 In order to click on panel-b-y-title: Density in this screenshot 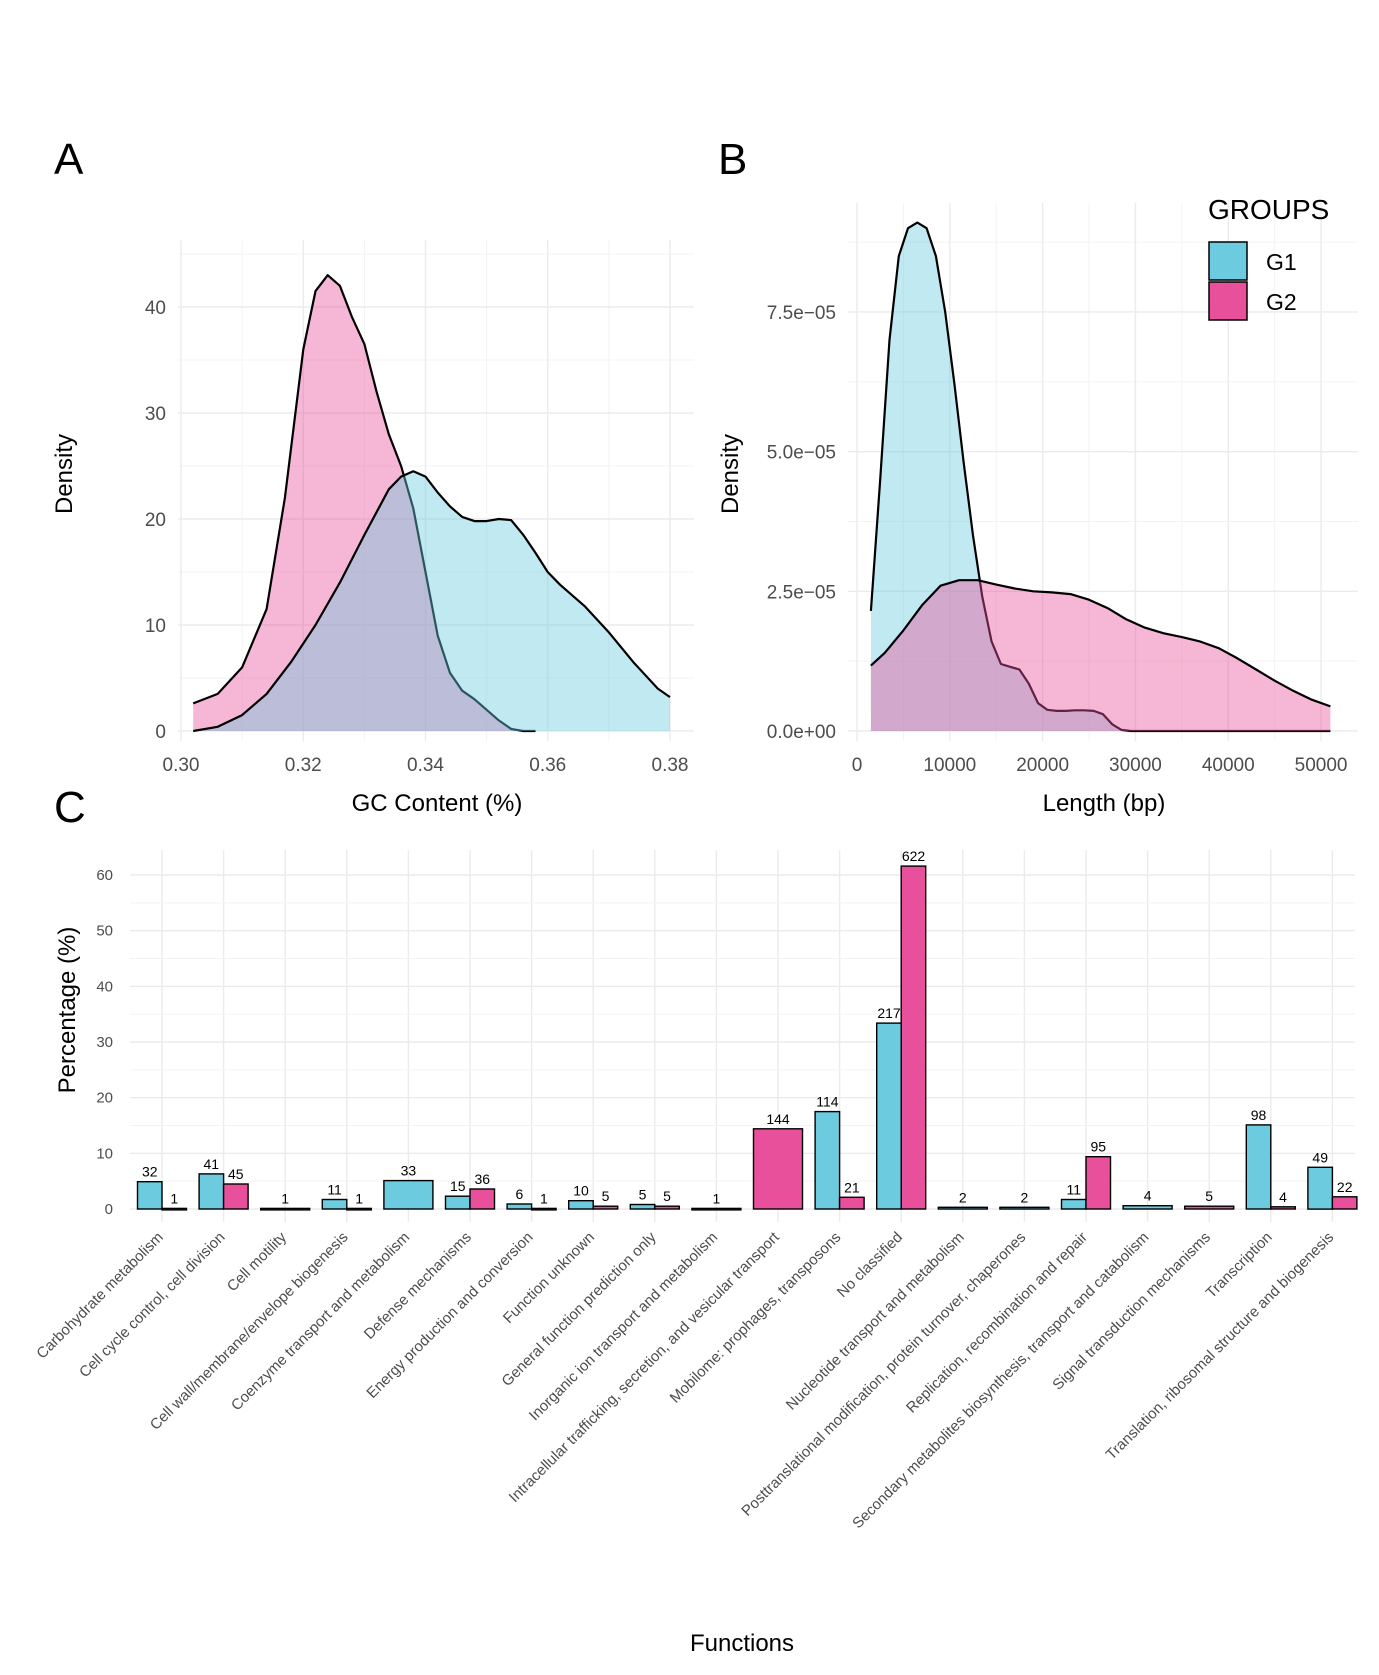, I will do `click(730, 474)`.